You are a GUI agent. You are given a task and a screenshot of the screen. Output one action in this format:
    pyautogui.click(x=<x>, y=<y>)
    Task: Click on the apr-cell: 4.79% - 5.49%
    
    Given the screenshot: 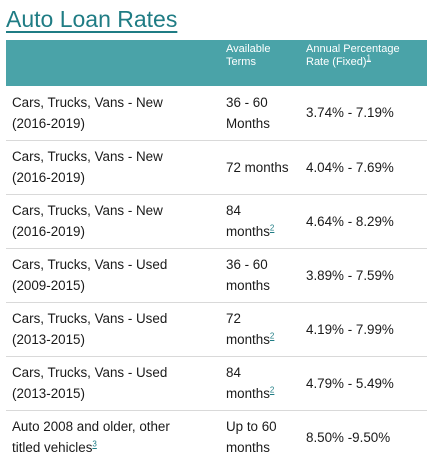 What is the action you would take?
    pyautogui.click(x=362, y=383)
    